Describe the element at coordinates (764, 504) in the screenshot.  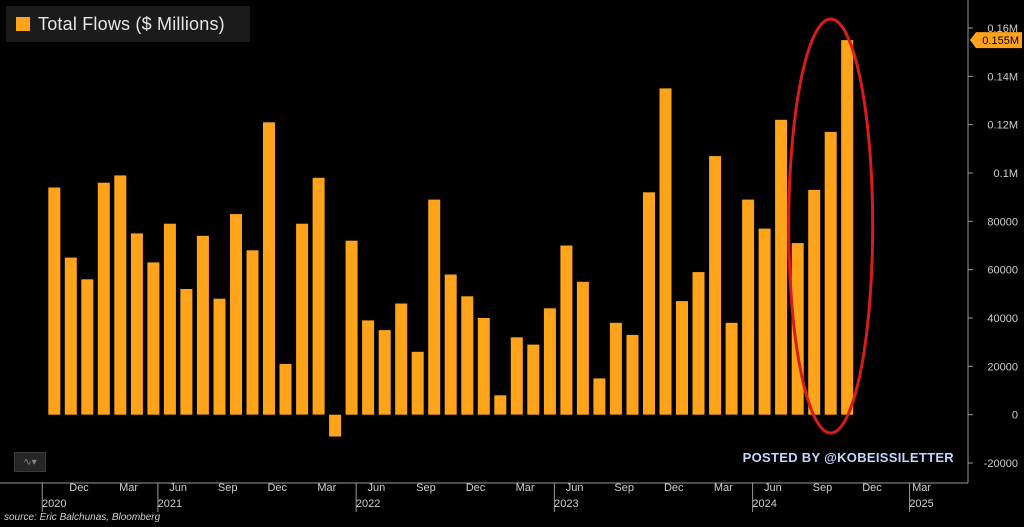
I see `year-label-4: 2024` at that location.